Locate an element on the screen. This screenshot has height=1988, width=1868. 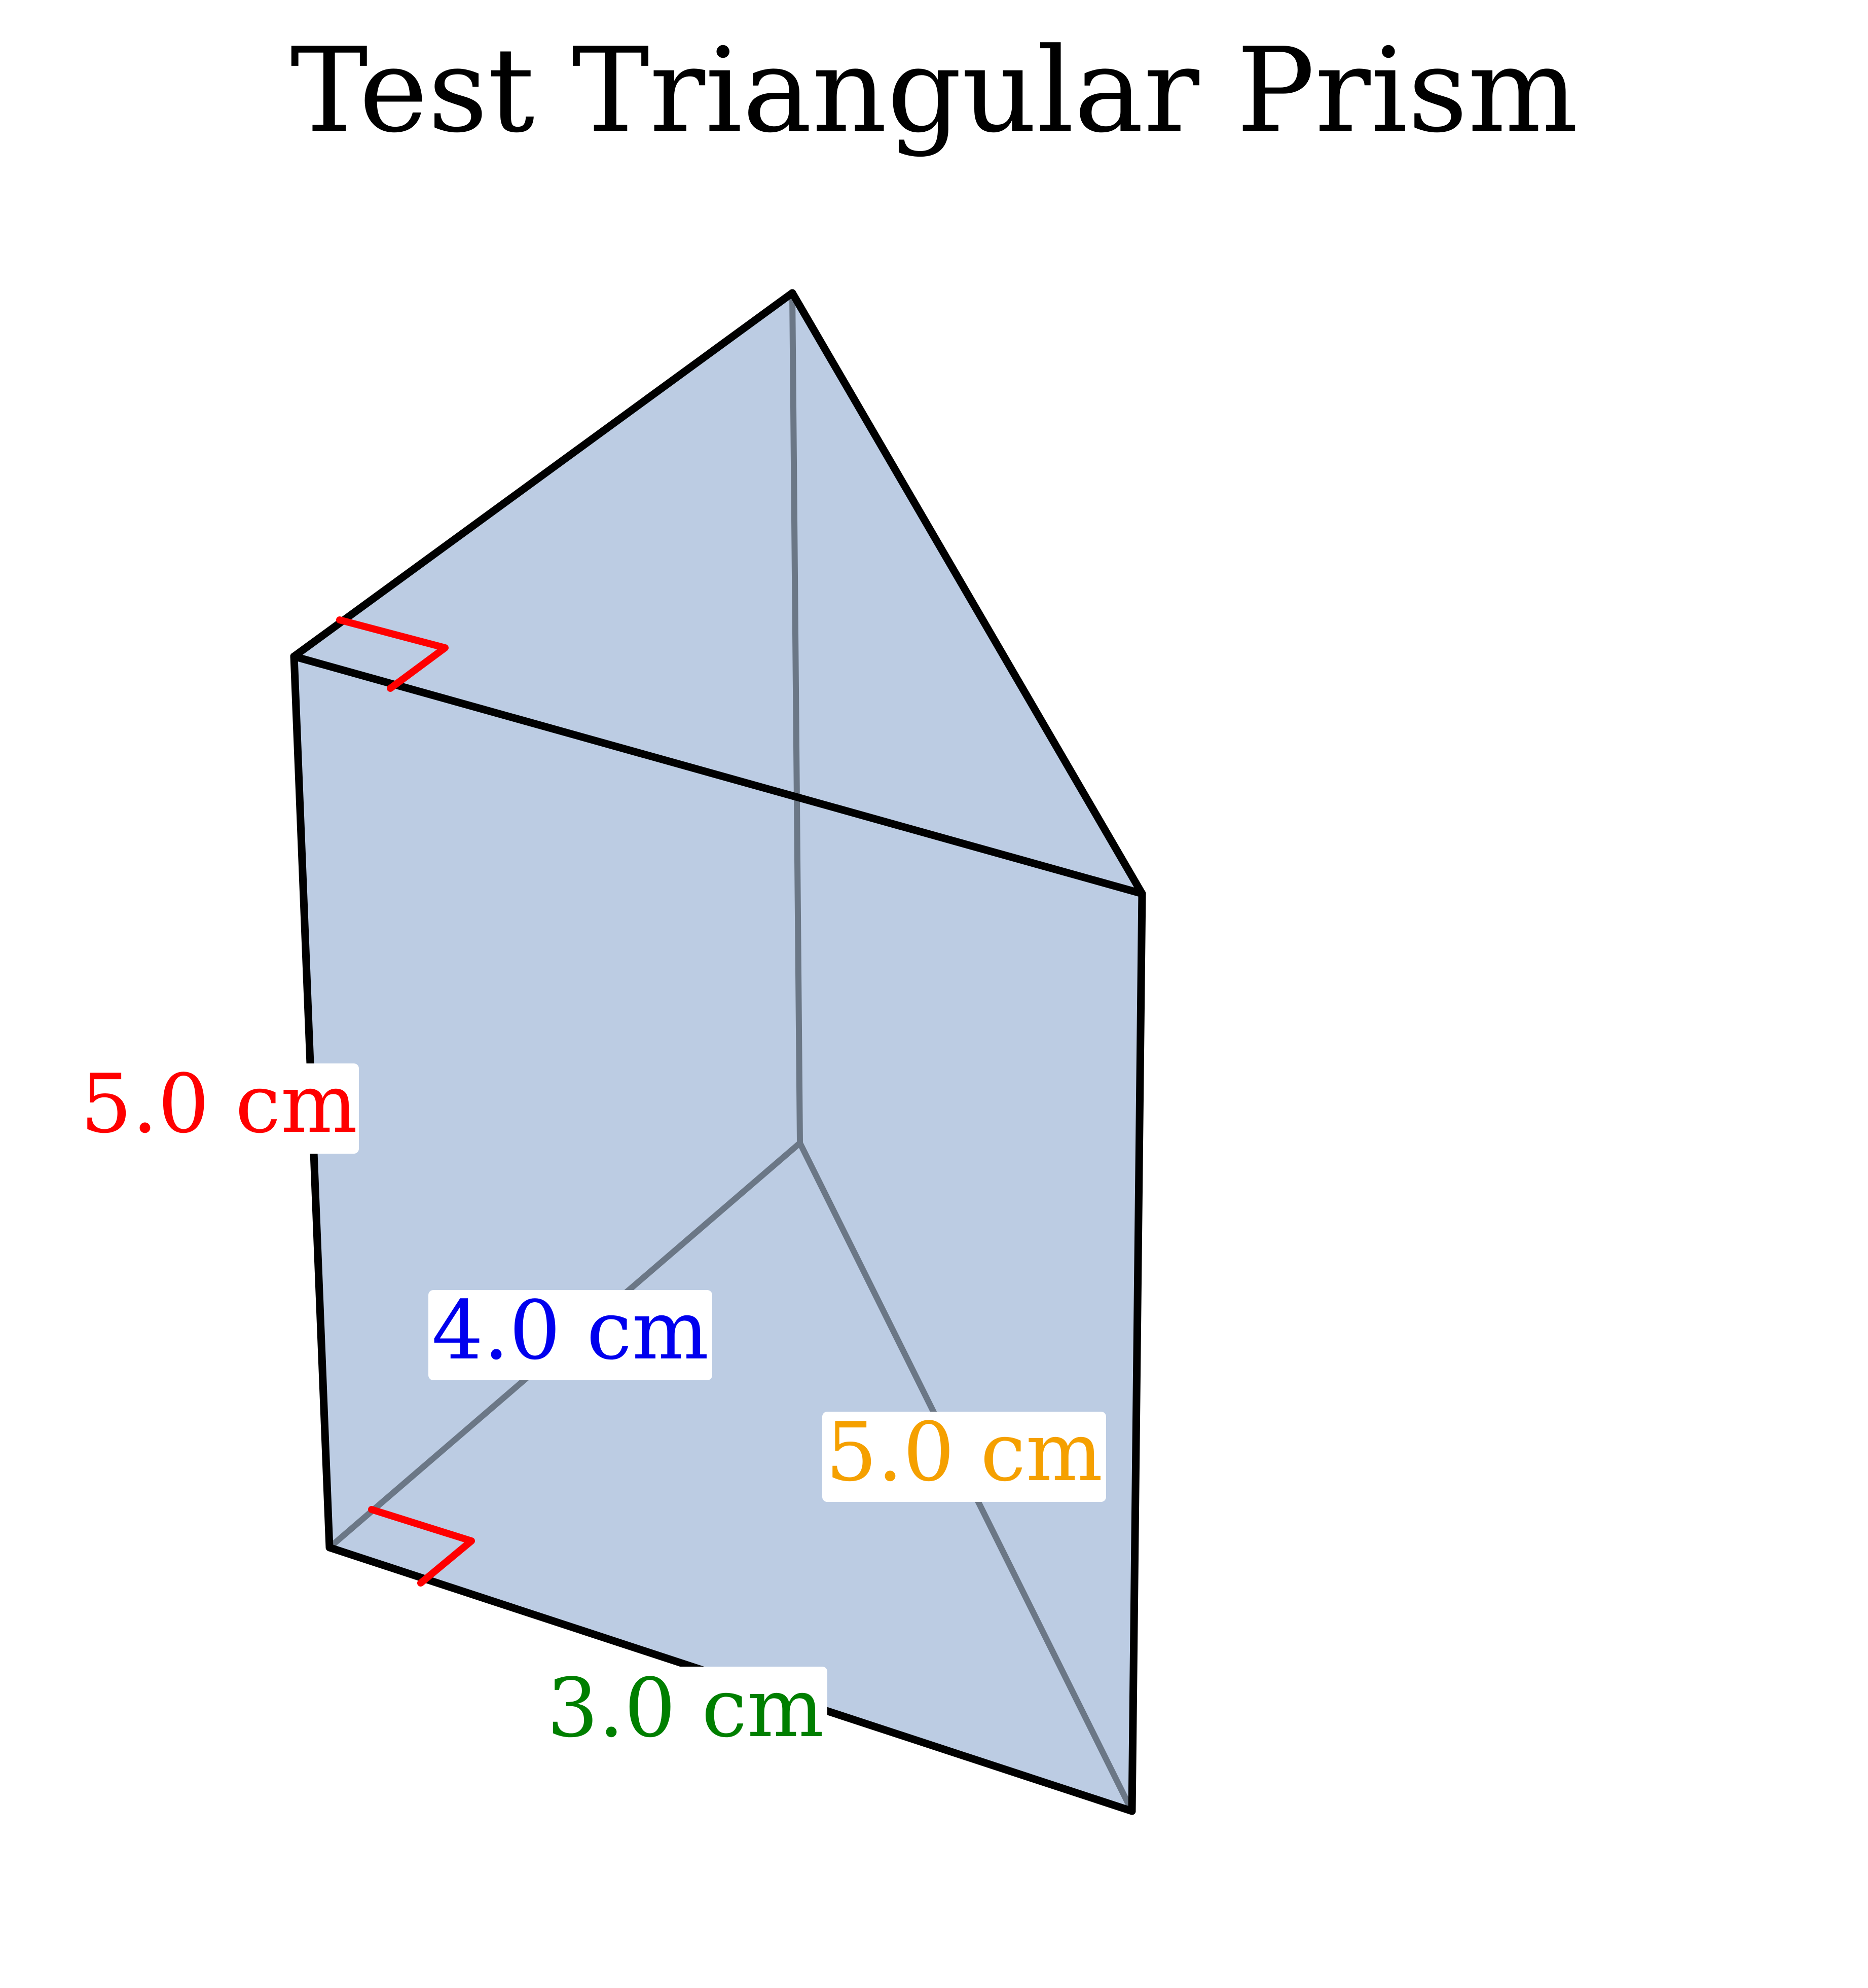
dimension-label-height: 5.0 cm is located at coordinates (220, 1105).